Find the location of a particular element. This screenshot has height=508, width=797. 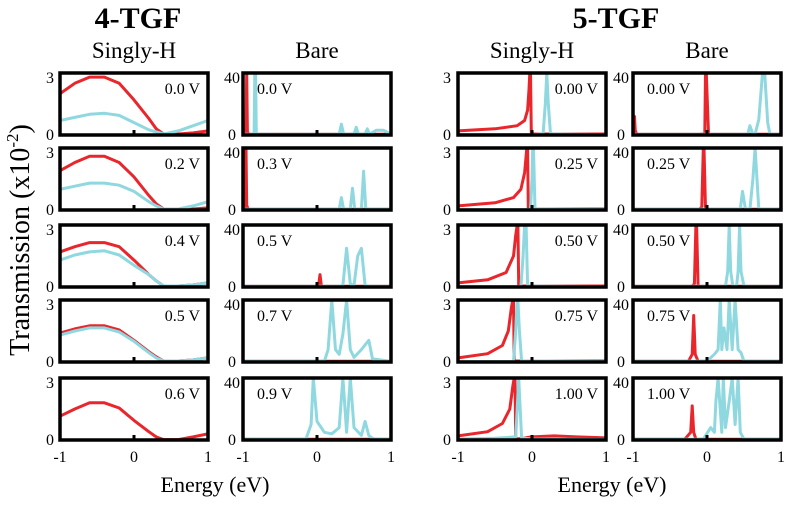

panel: 3 0 0.25 V is located at coordinates (525, 182).